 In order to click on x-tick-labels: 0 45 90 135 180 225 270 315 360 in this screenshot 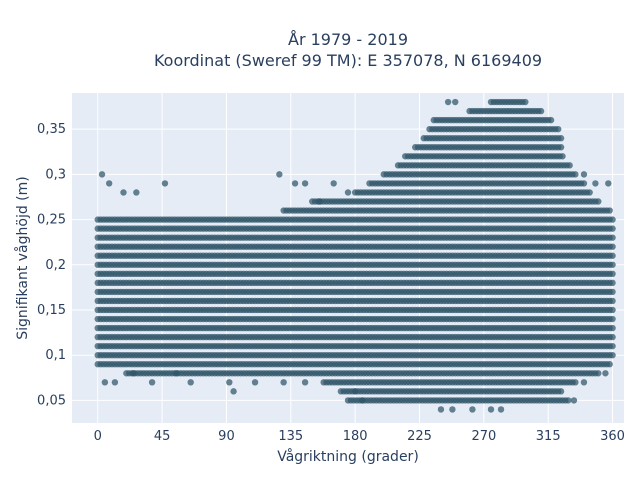, I will do `click(359, 436)`.